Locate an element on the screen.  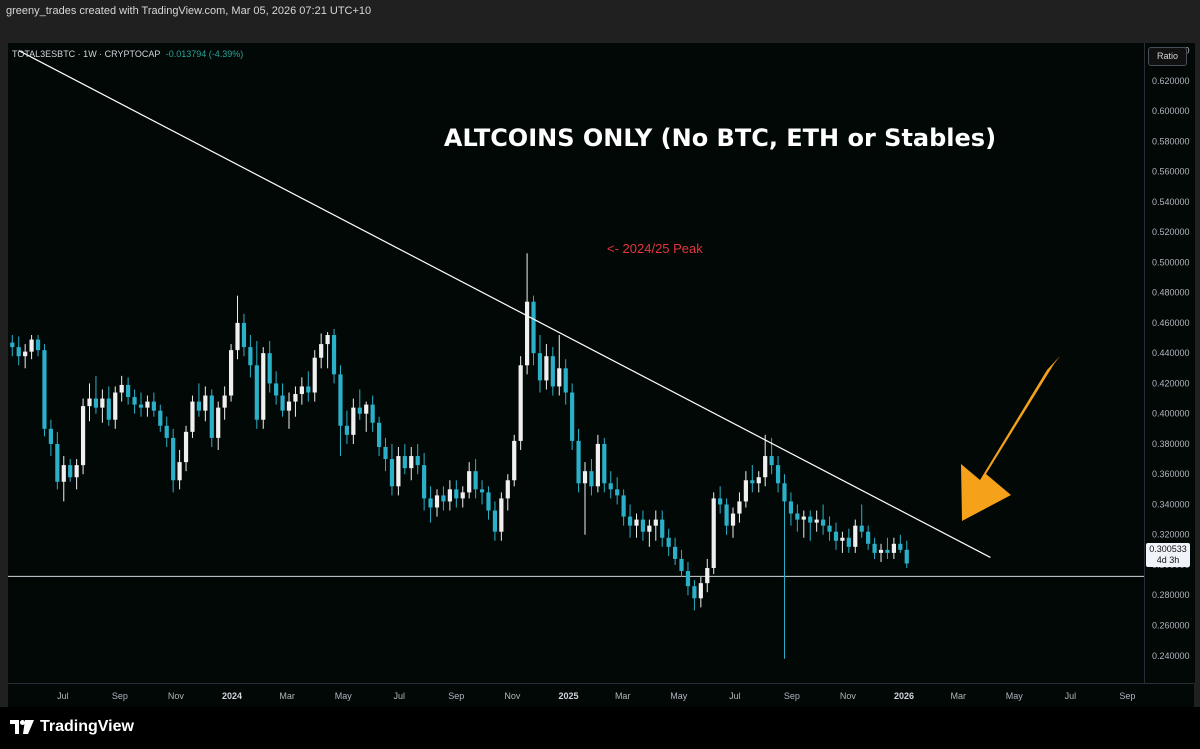
peak-annotation: <- 2024/25 Peak is located at coordinates (655, 248).